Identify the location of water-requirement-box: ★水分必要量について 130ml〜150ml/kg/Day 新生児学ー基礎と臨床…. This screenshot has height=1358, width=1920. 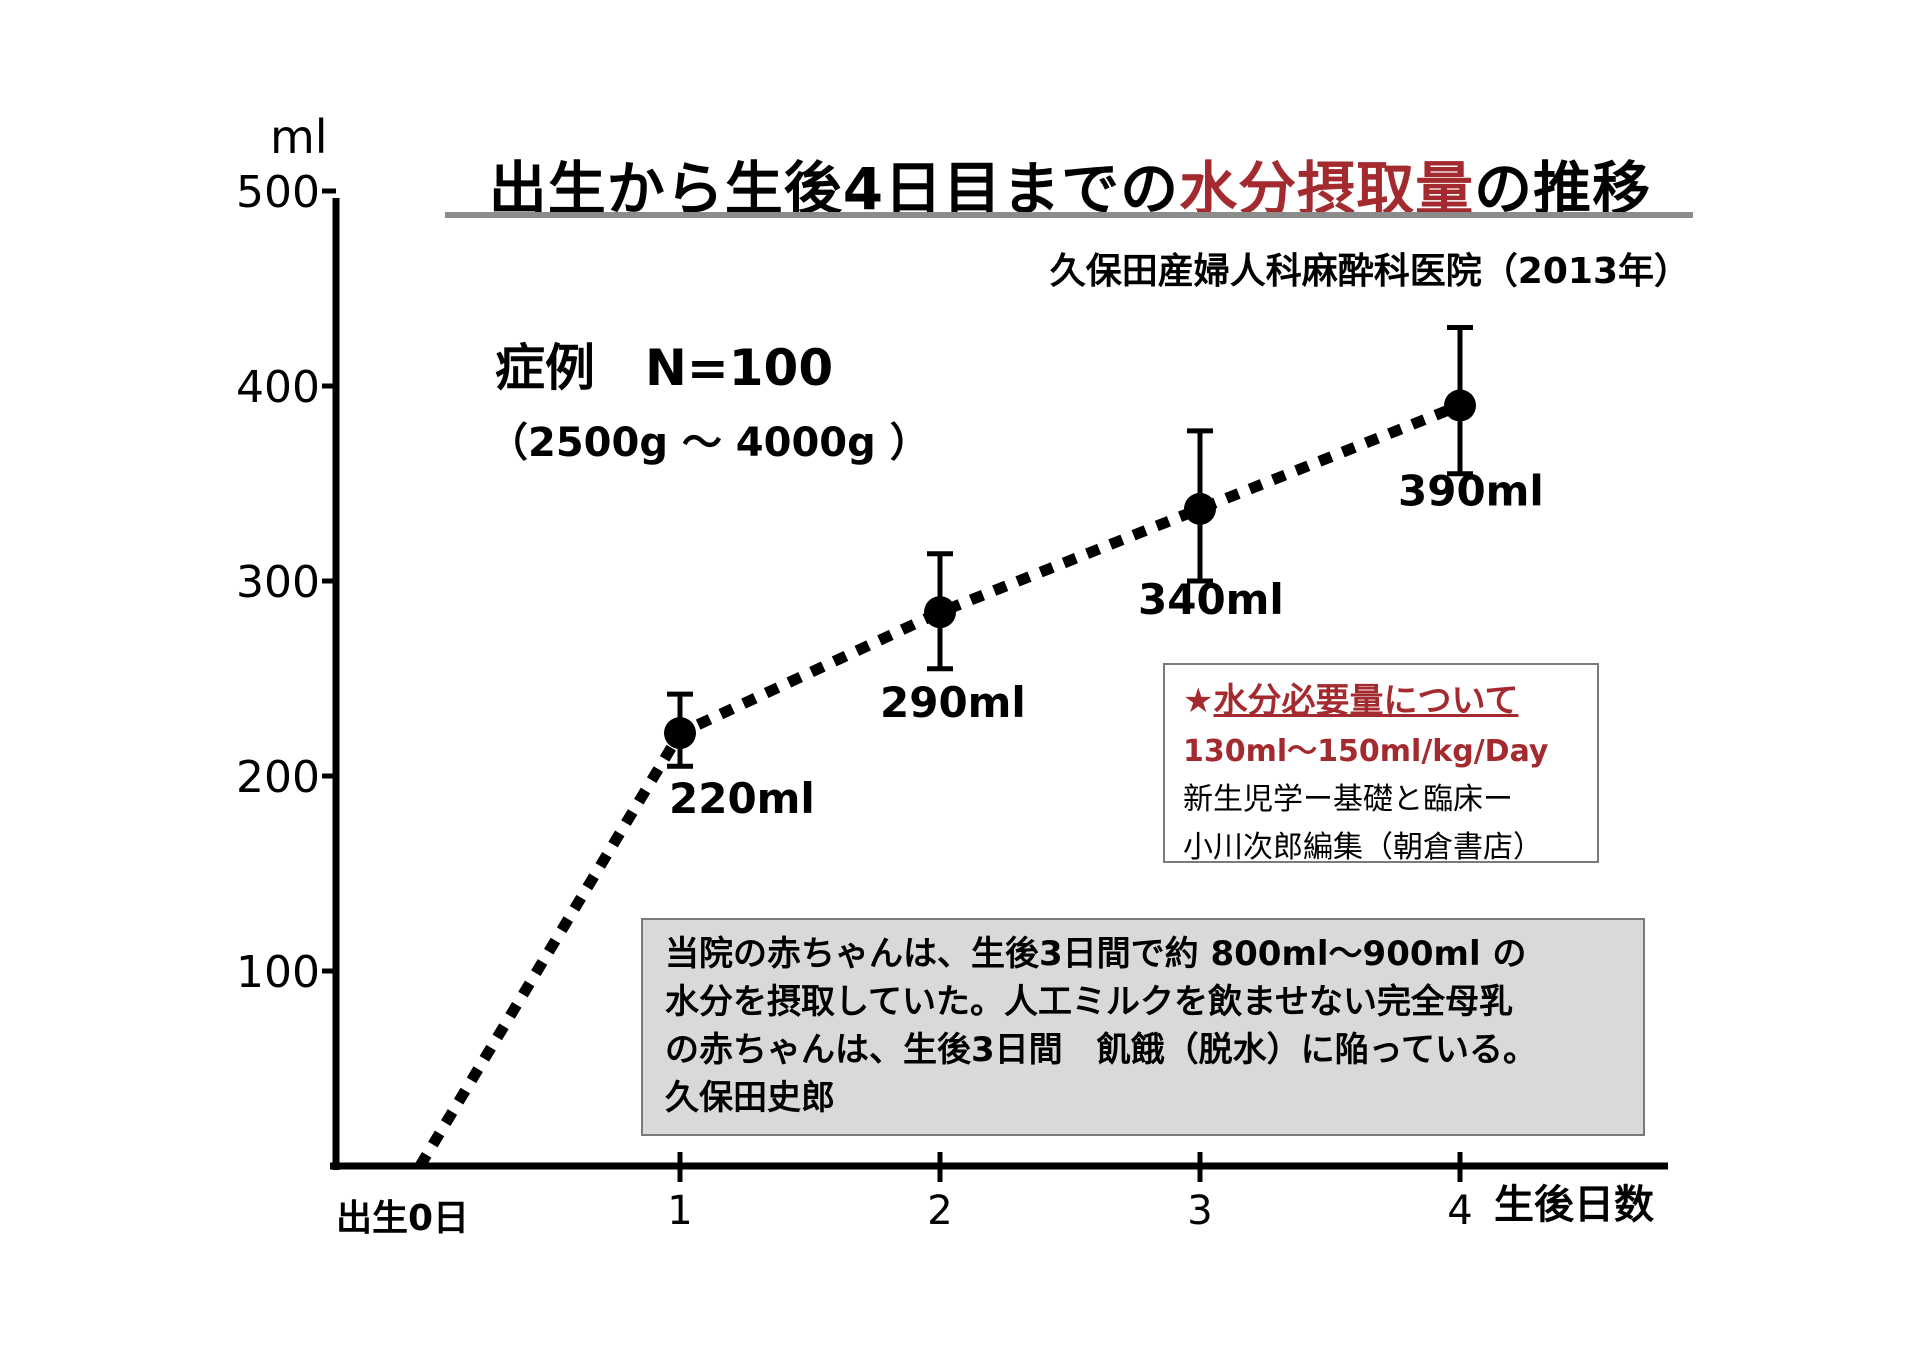
(1381, 764).